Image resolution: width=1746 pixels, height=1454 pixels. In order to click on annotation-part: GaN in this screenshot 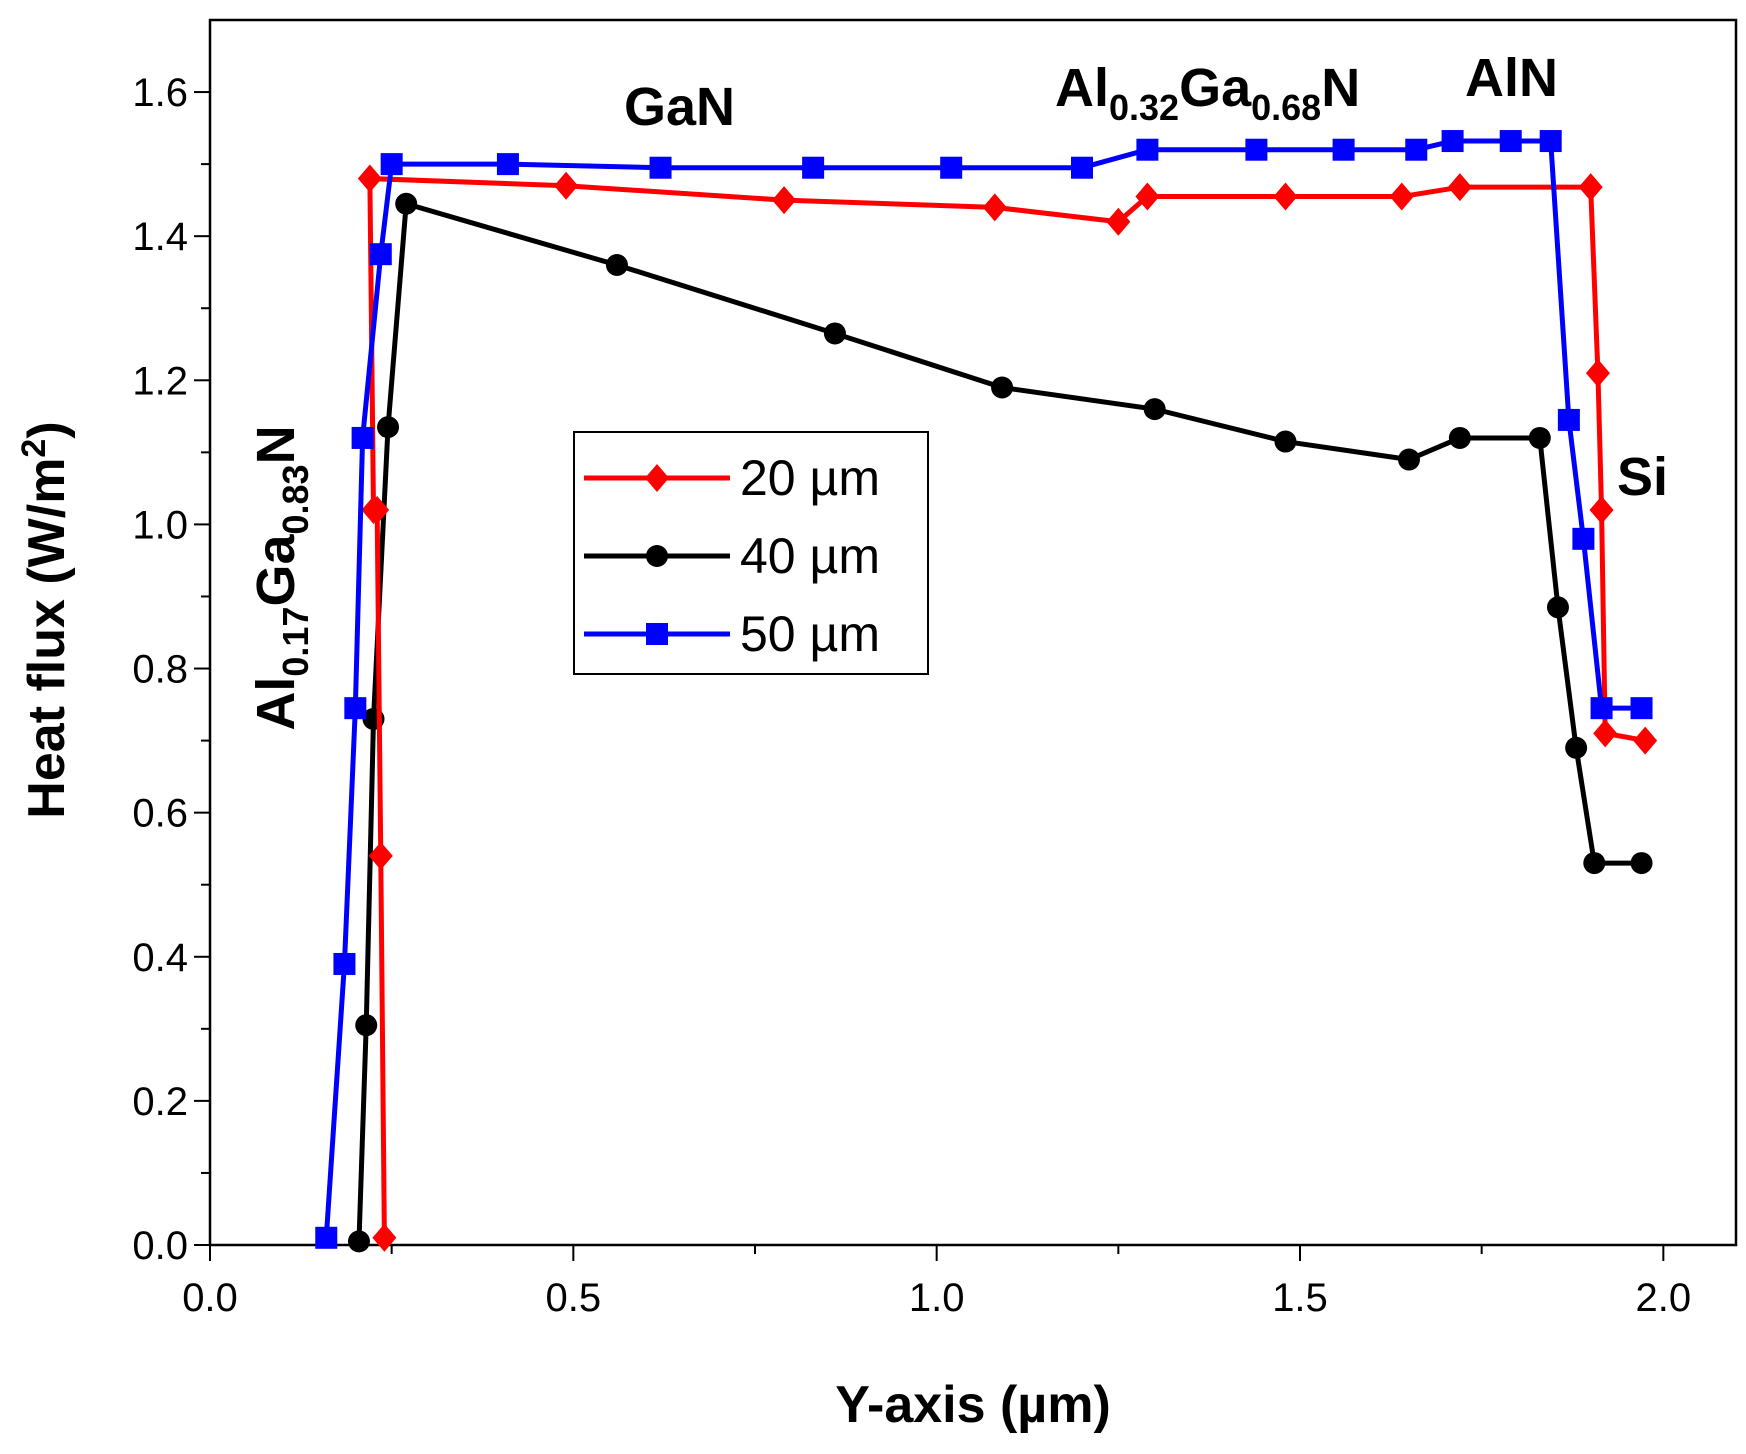, I will do `click(679, 107)`.